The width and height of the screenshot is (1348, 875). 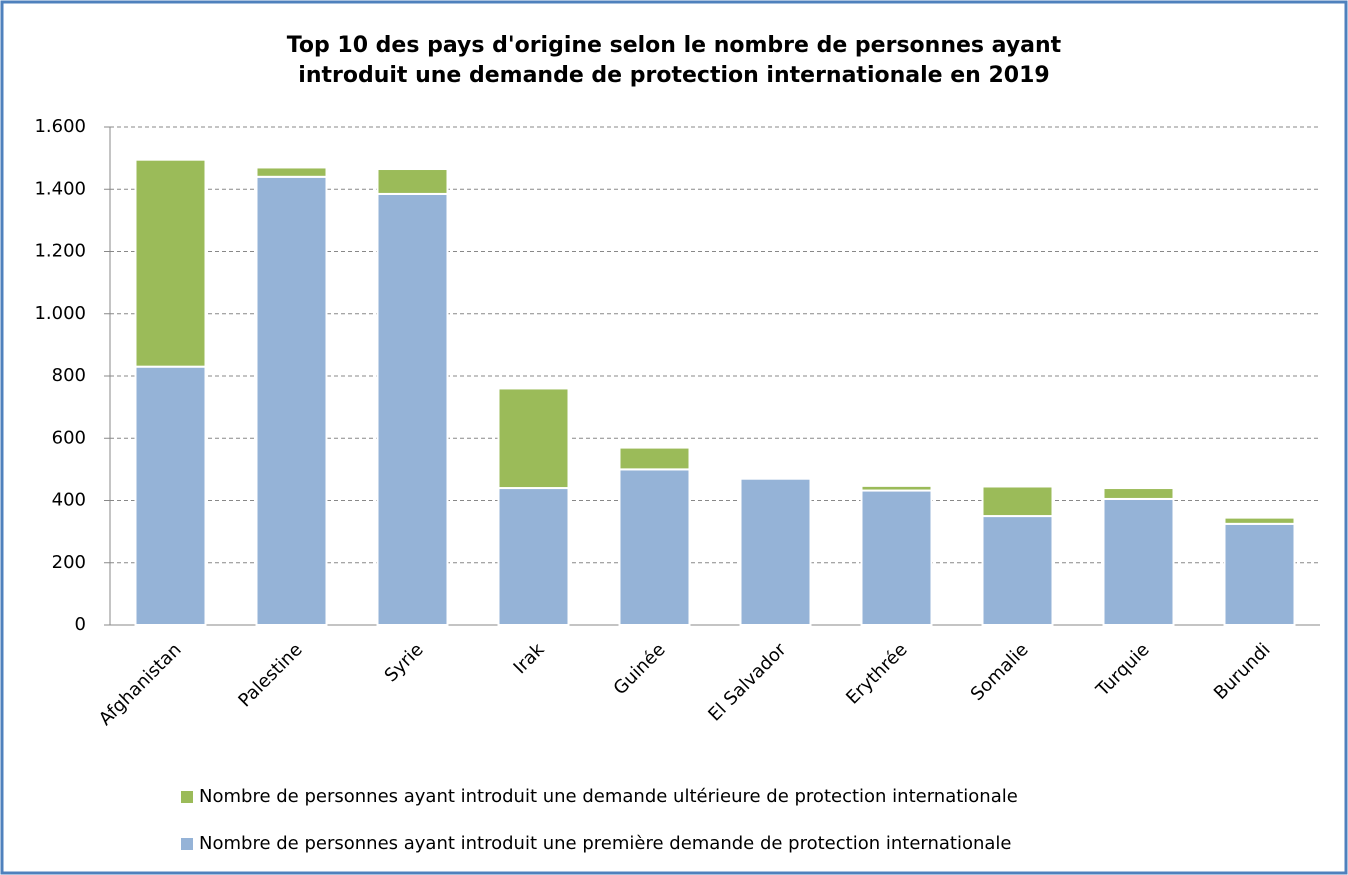 What do you see at coordinates (69, 375) in the screenshot?
I see `y-tick-label: 800` at bounding box center [69, 375].